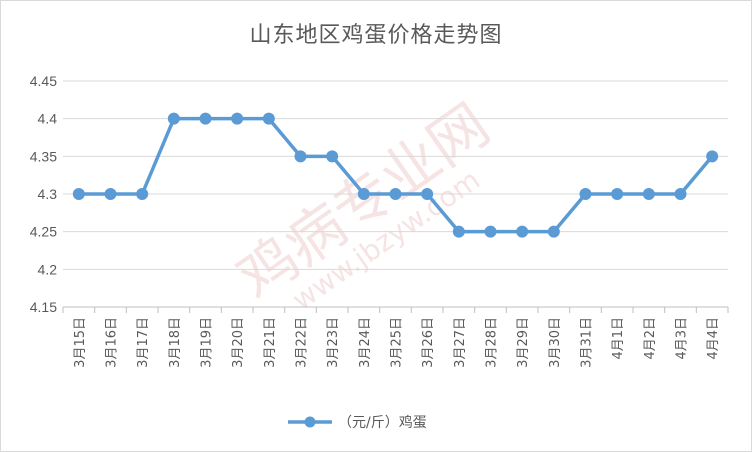  I want to click on y-axis-ticks: 4.15 4.2 4.25 4.3 4.35 4.4 4.45, so click(43, 194).